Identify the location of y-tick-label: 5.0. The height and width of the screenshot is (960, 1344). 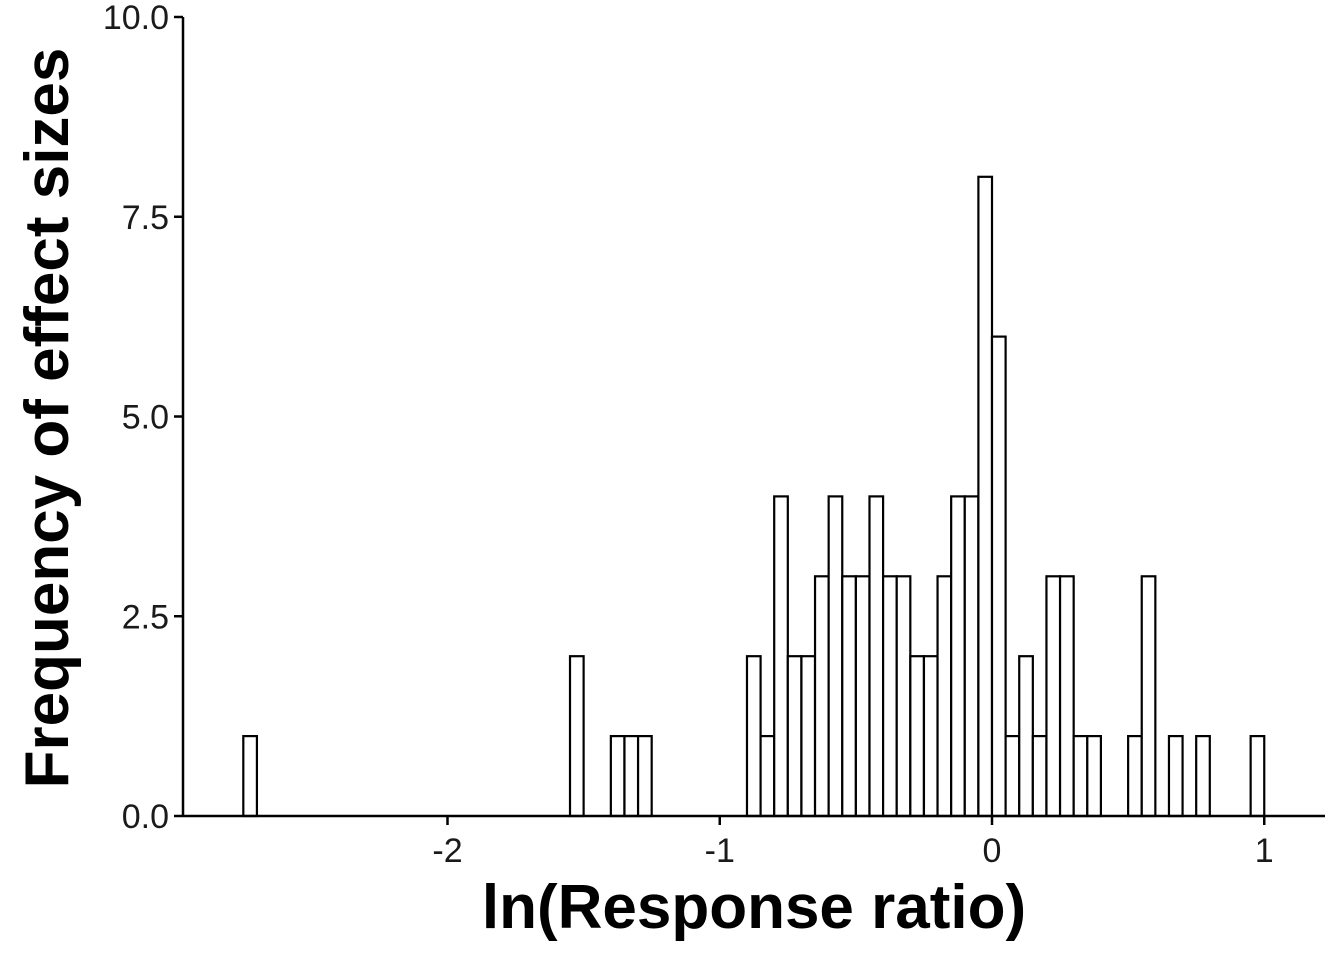
(145, 418).